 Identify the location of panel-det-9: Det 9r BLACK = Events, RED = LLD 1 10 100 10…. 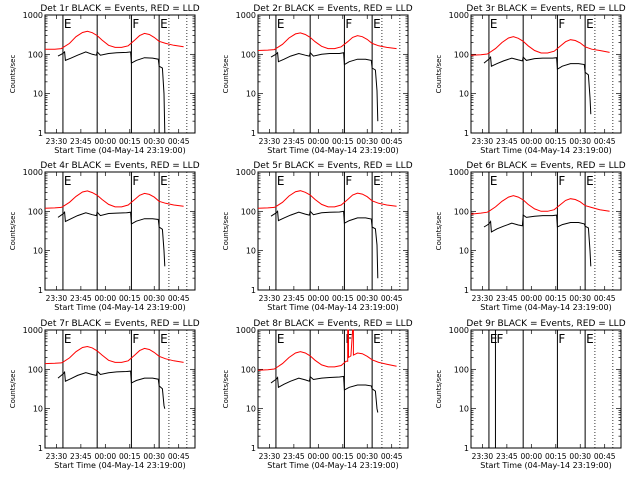
(530, 394).